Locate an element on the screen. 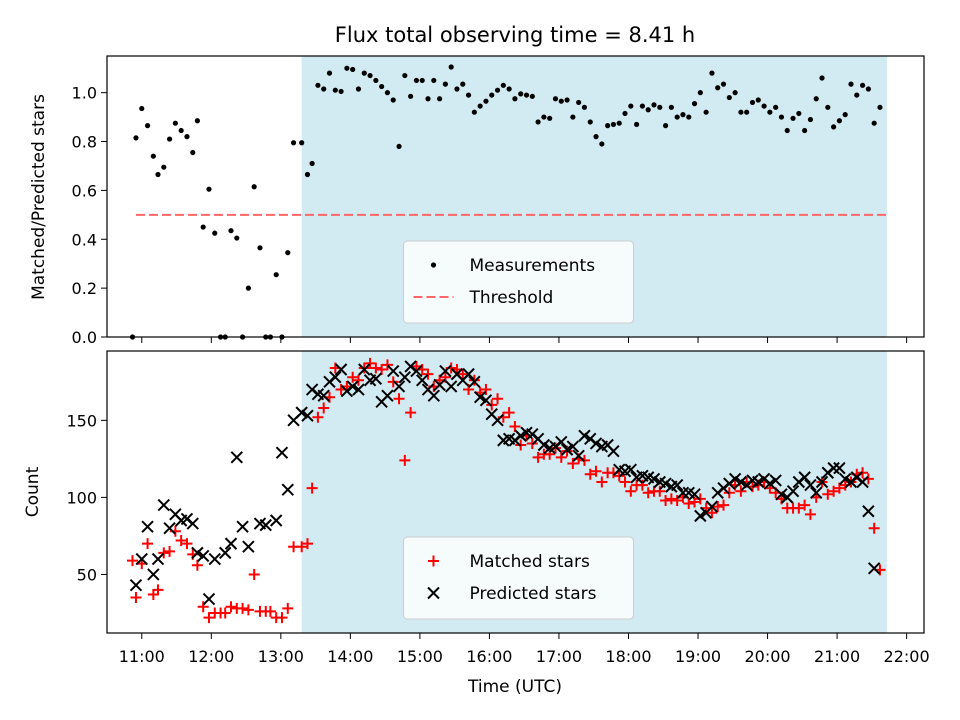 The height and width of the screenshot is (720, 960). legend-dot-swatch is located at coordinates (433, 265).